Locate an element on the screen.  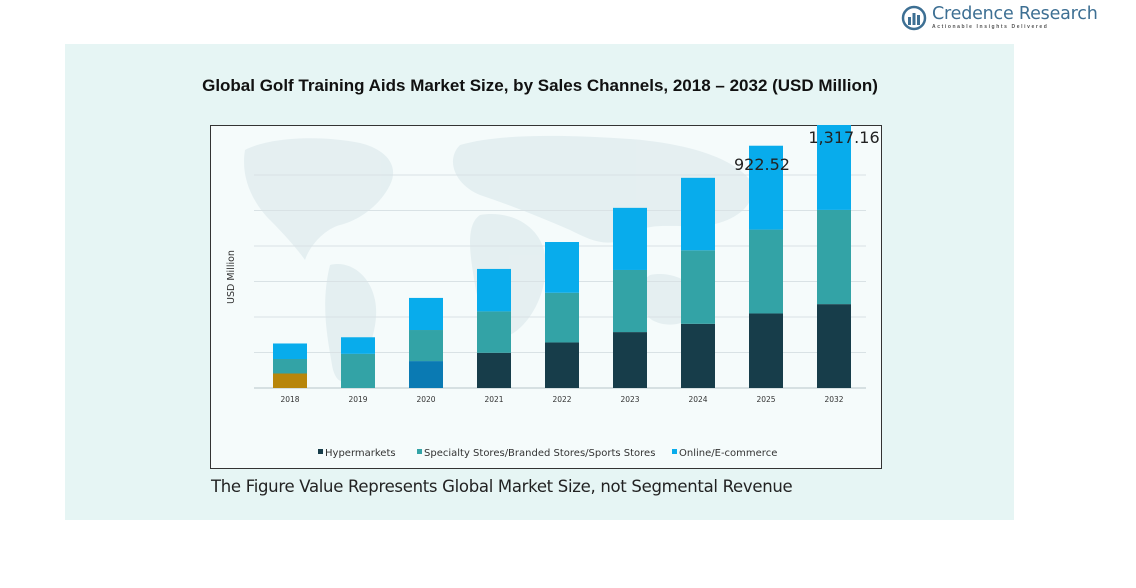
bar-2023-specialty is located at coordinates (630, 301).